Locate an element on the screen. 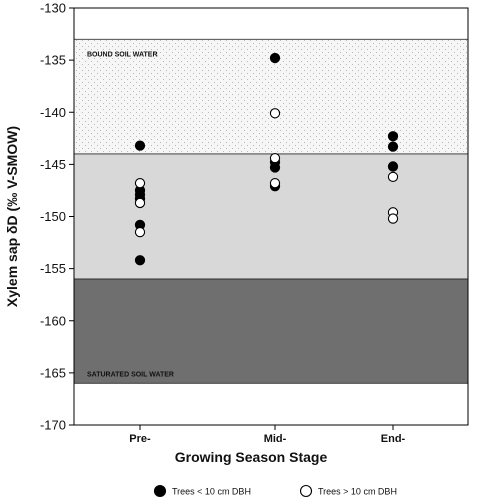 The height and width of the screenshot is (500, 480). y-tick-label: -155 is located at coordinates (53, 268).